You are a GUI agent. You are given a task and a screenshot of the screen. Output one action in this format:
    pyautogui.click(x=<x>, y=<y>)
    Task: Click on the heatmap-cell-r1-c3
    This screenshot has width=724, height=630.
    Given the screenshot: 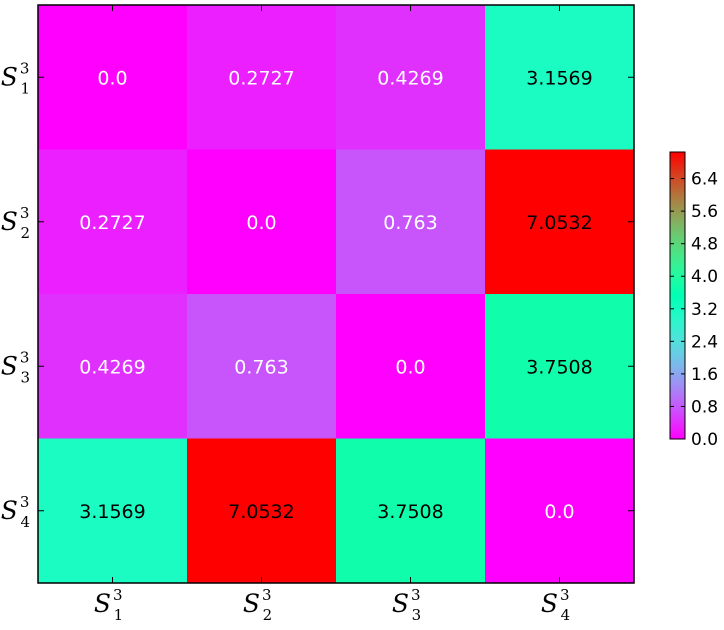 What is the action you would take?
    pyautogui.click(x=411, y=77)
    